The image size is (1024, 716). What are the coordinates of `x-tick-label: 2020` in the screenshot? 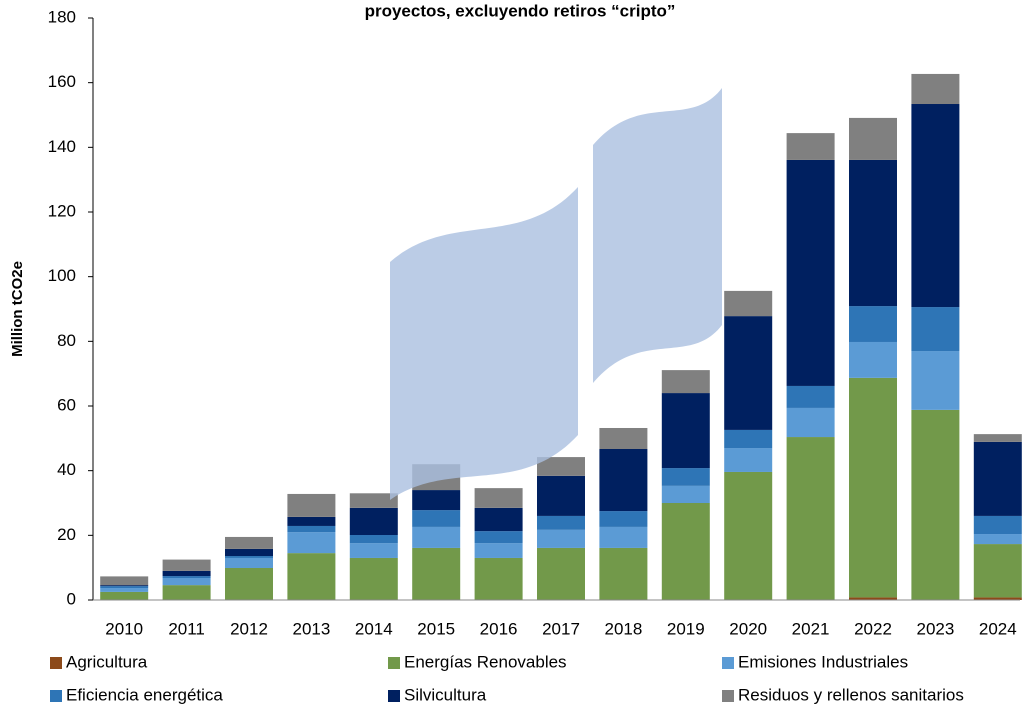 It's located at (748, 628).